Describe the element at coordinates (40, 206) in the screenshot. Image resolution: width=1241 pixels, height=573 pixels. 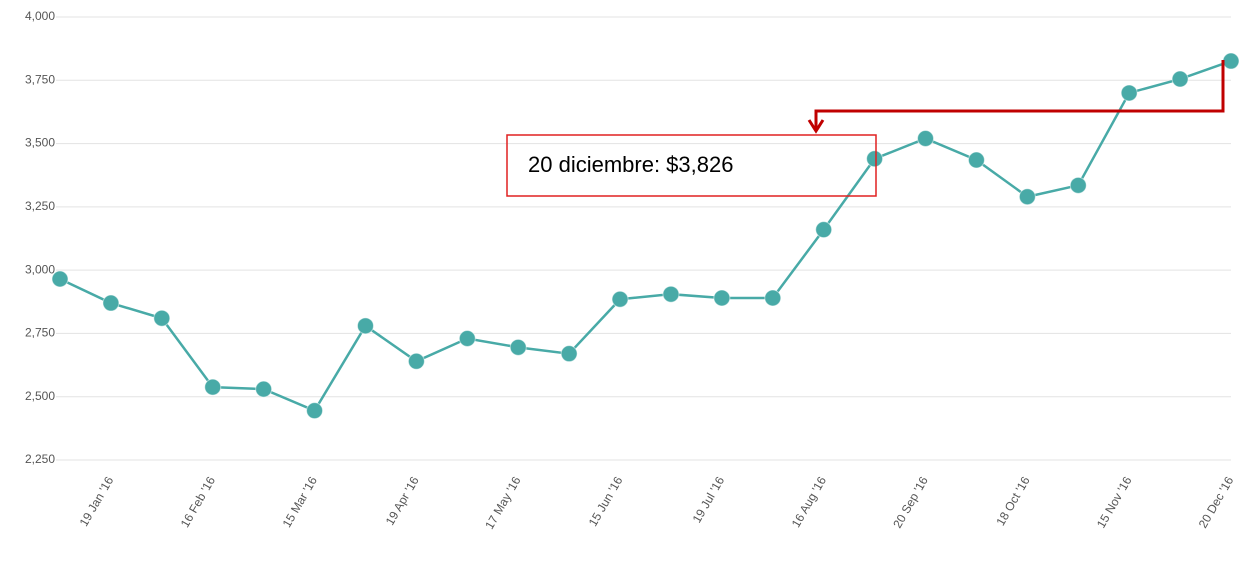
I see `y-tick-label: 3,250` at that location.